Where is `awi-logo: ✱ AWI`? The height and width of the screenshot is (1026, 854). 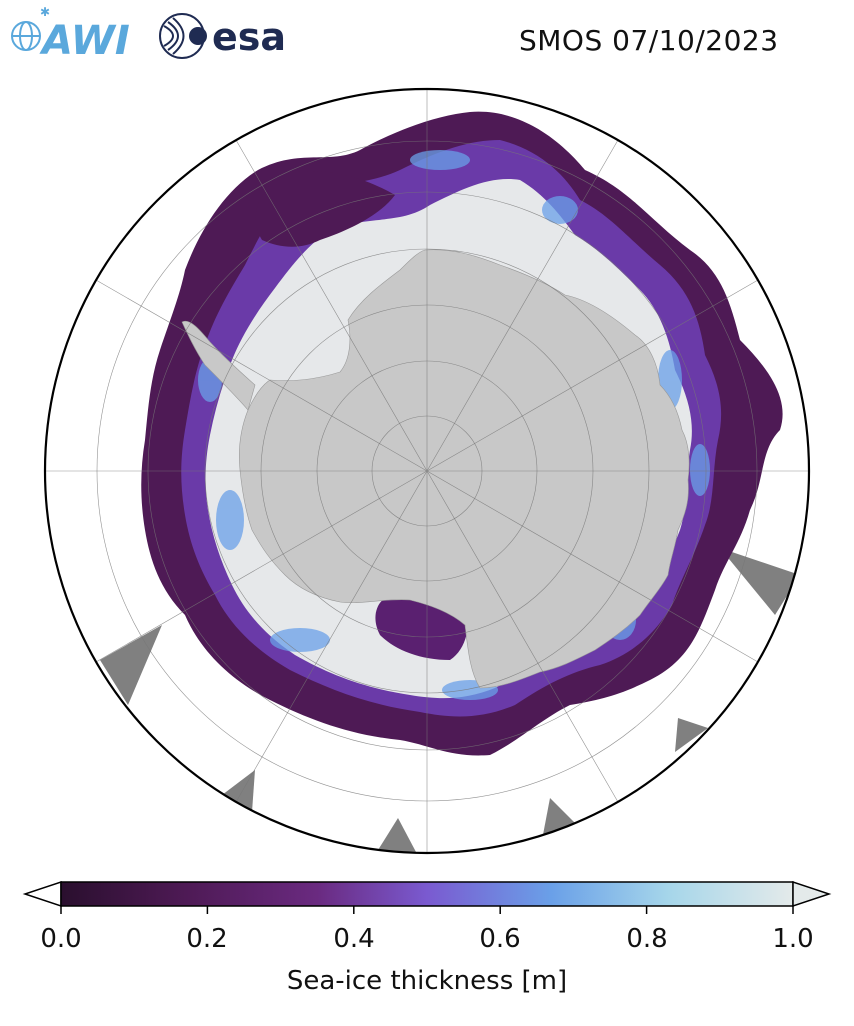
awi-logo: ✱ AWI is located at coordinates (70, 34).